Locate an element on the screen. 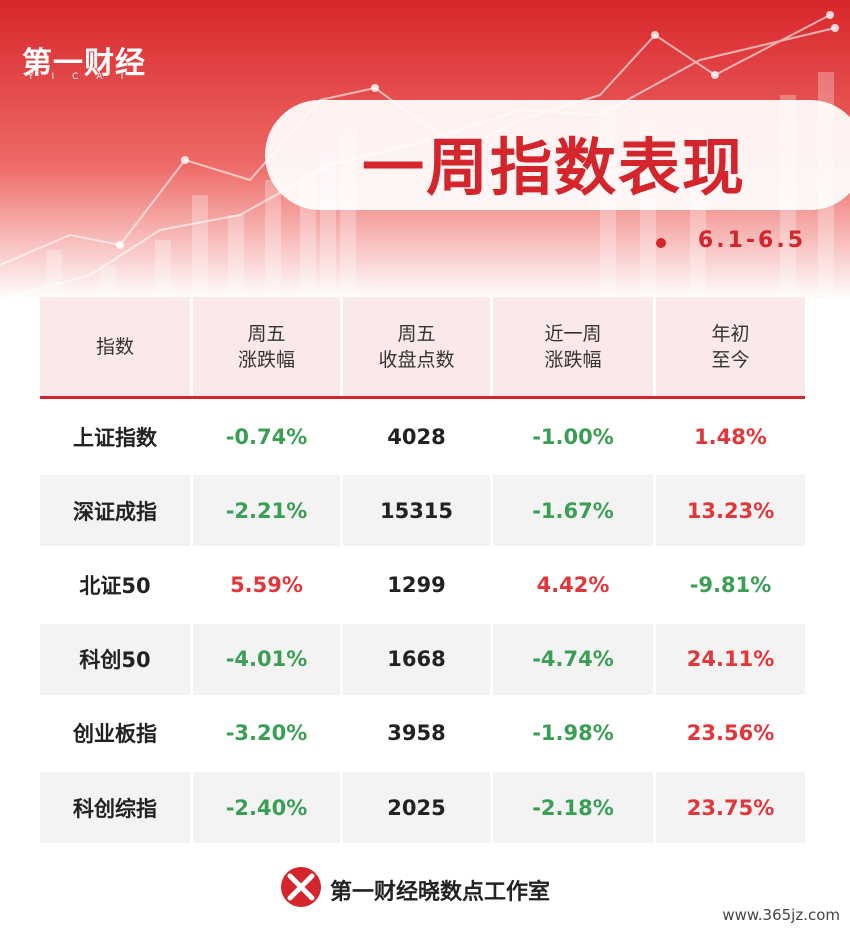 This screenshot has width=850, height=932. table-cell: 1299 is located at coordinates (416, 585).